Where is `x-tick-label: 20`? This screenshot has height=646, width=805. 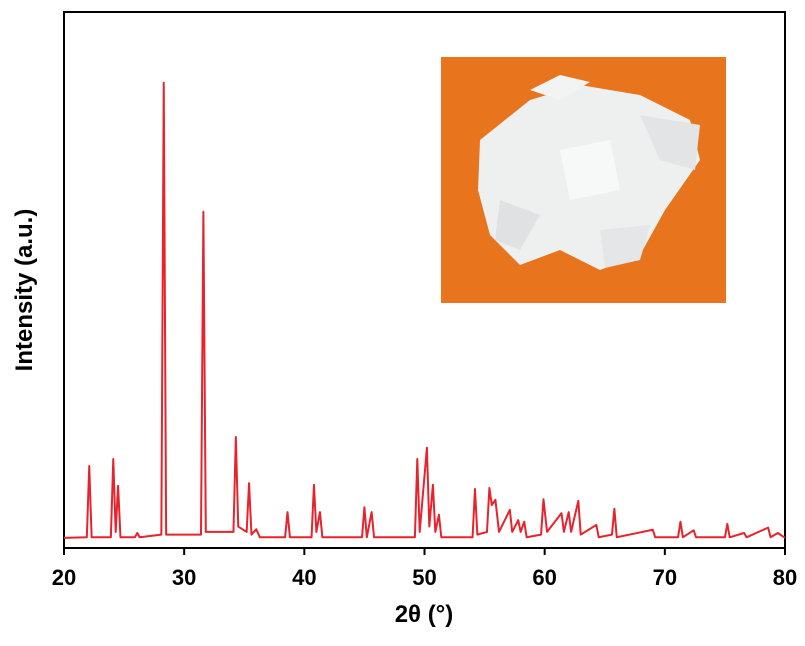 x-tick-label: 20 is located at coordinates (64, 577).